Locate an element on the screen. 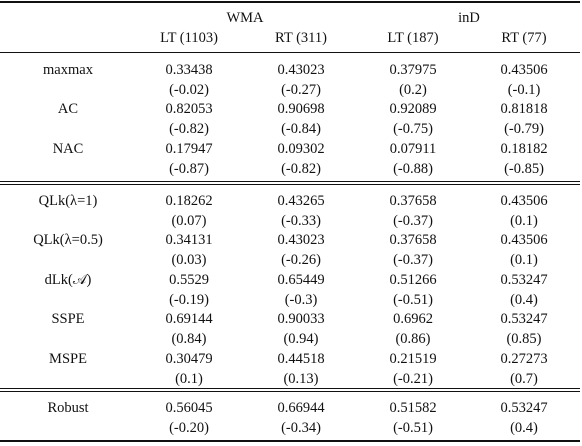 The width and height of the screenshot is (582, 446). top-rule is located at coordinates (290, 2).